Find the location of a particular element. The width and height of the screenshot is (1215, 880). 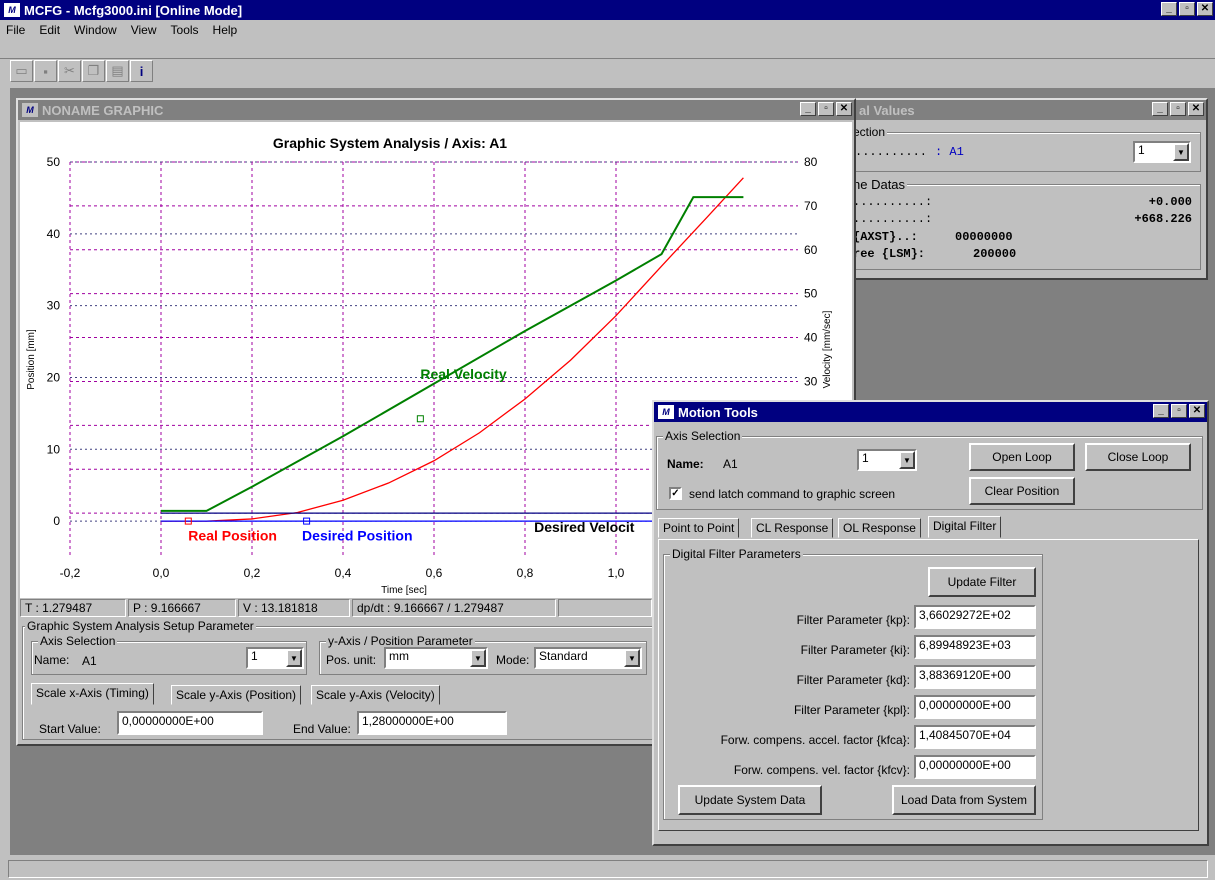

pos-unit-label: Pos. unit: is located at coordinates (351, 660).